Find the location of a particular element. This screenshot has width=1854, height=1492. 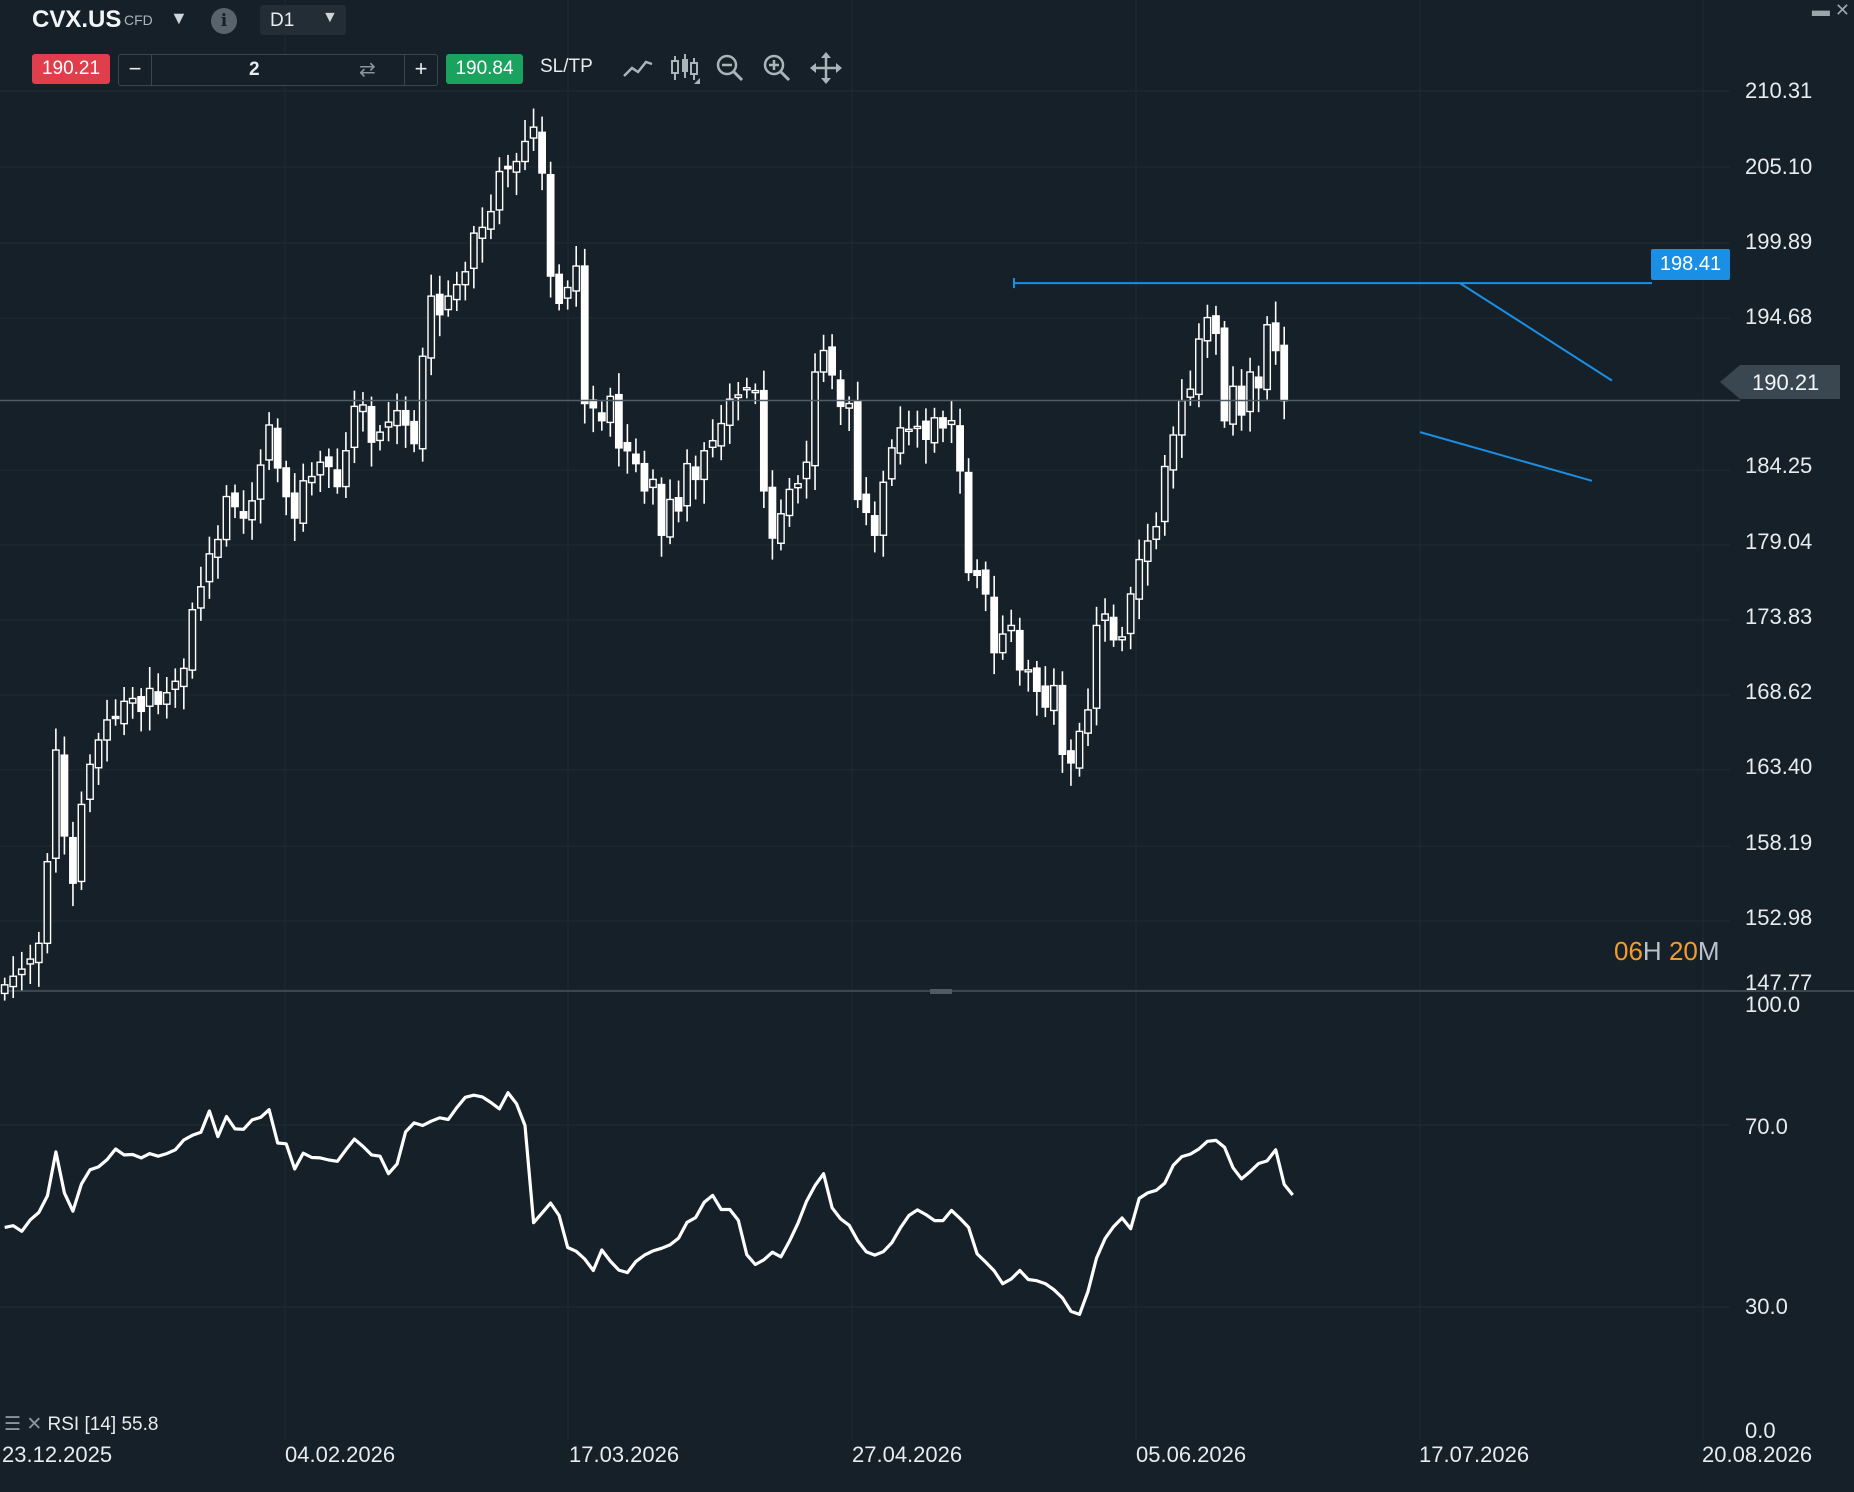

move-icon is located at coordinates (826, 68).